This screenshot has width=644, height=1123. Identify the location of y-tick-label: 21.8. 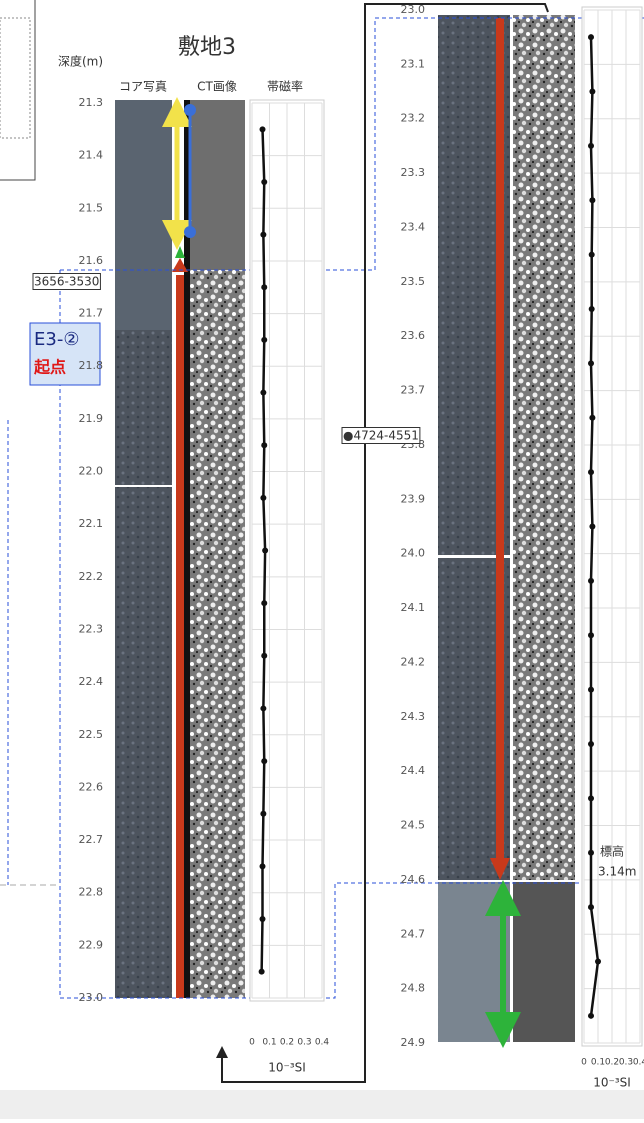
(91, 365).